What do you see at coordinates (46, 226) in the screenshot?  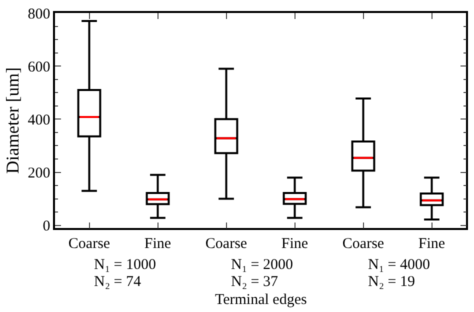 I see `y-tick-label: 0` at bounding box center [46, 226].